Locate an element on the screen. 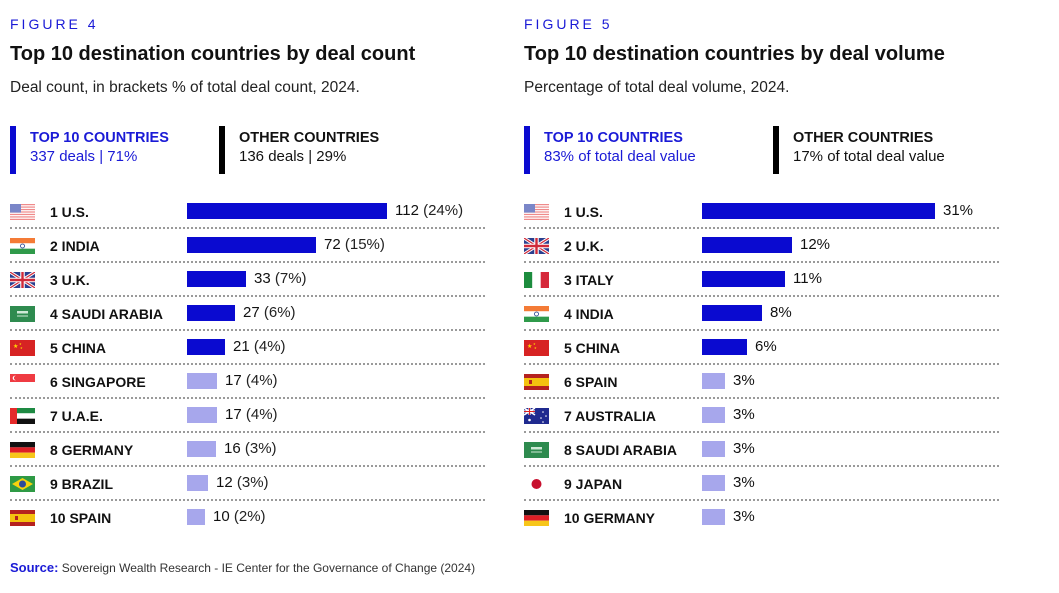  category-label: 7 U.A.E. is located at coordinates (76, 416).